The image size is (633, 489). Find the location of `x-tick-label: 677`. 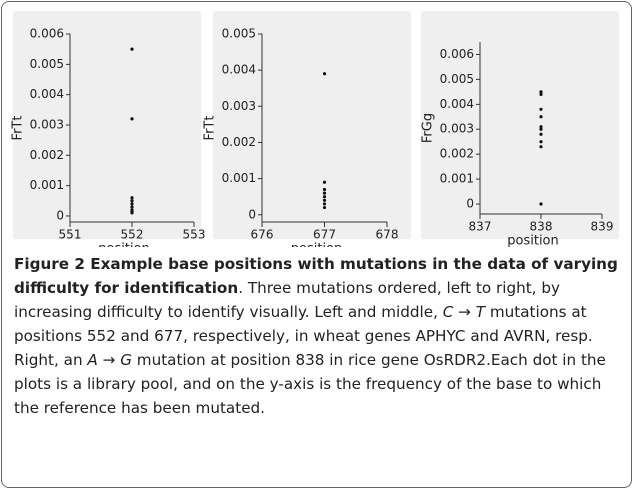

x-tick-label: 677 is located at coordinates (324, 235).